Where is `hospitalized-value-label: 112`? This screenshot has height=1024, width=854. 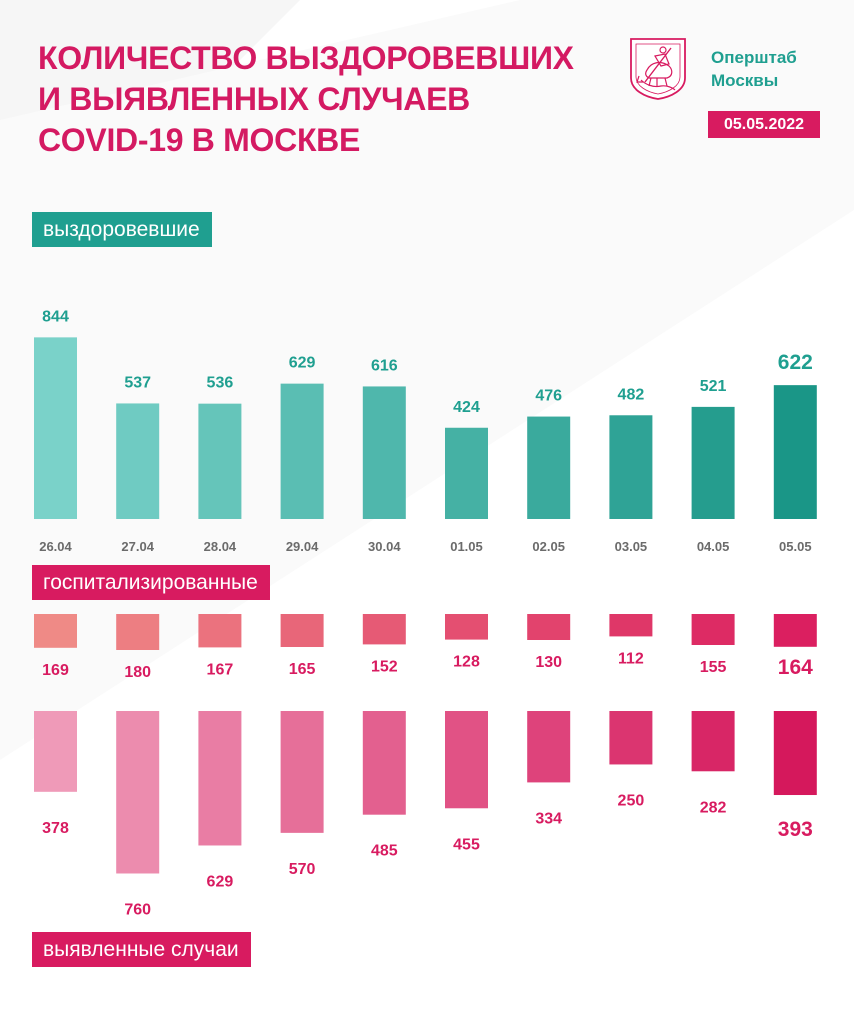 hospitalized-value-label: 112 is located at coordinates (631, 658).